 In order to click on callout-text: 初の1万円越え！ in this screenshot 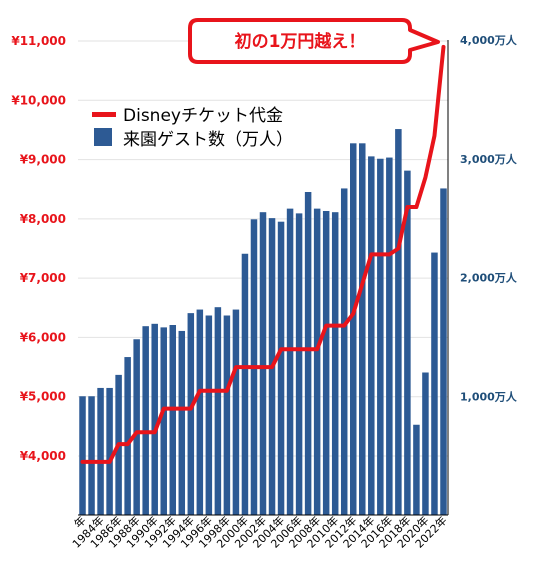, I will do `click(300, 41)`.